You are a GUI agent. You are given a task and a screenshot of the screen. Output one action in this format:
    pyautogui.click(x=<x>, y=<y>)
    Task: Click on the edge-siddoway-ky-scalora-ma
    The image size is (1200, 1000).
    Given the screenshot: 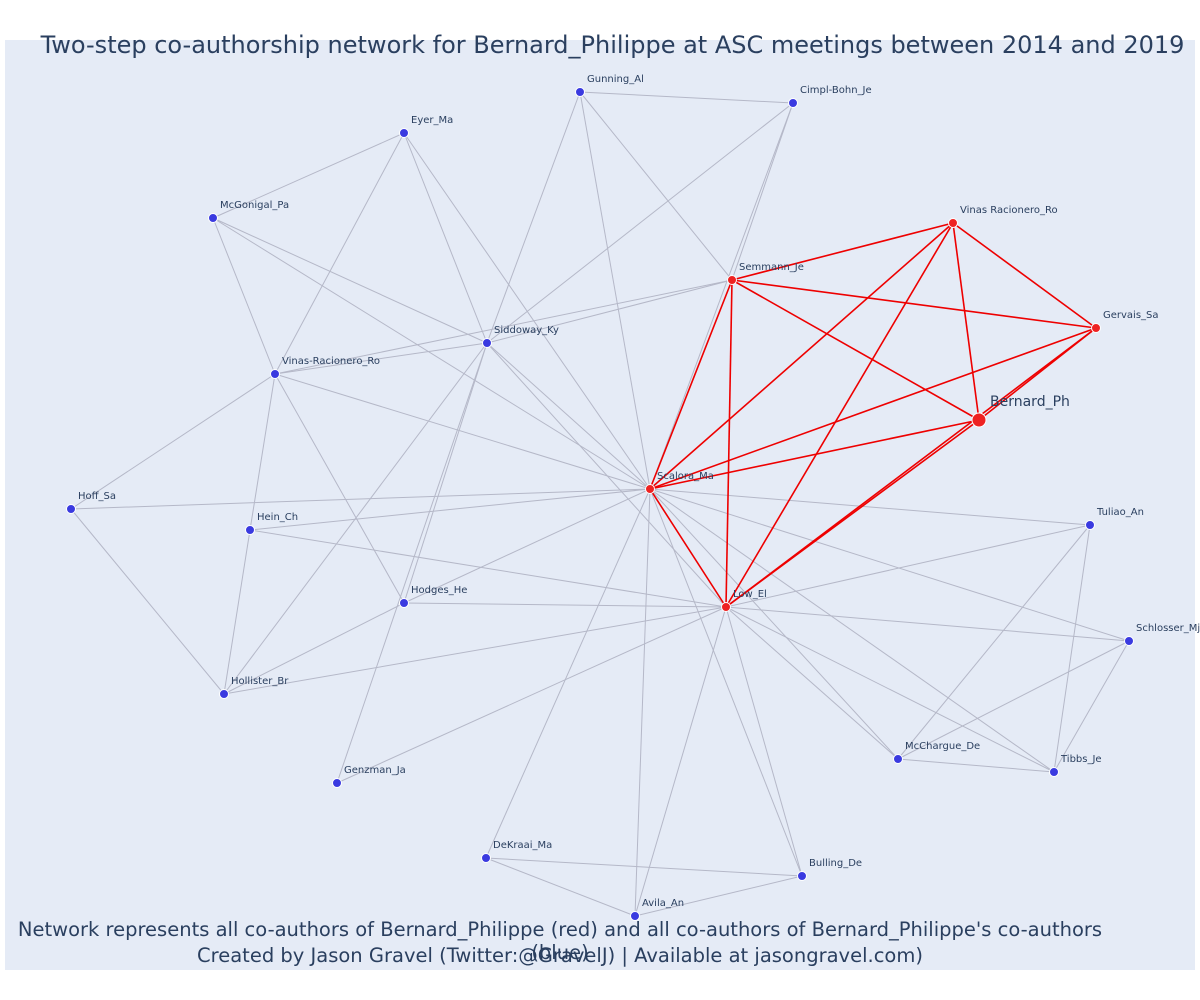 What is the action you would take?
    pyautogui.click(x=568, y=416)
    